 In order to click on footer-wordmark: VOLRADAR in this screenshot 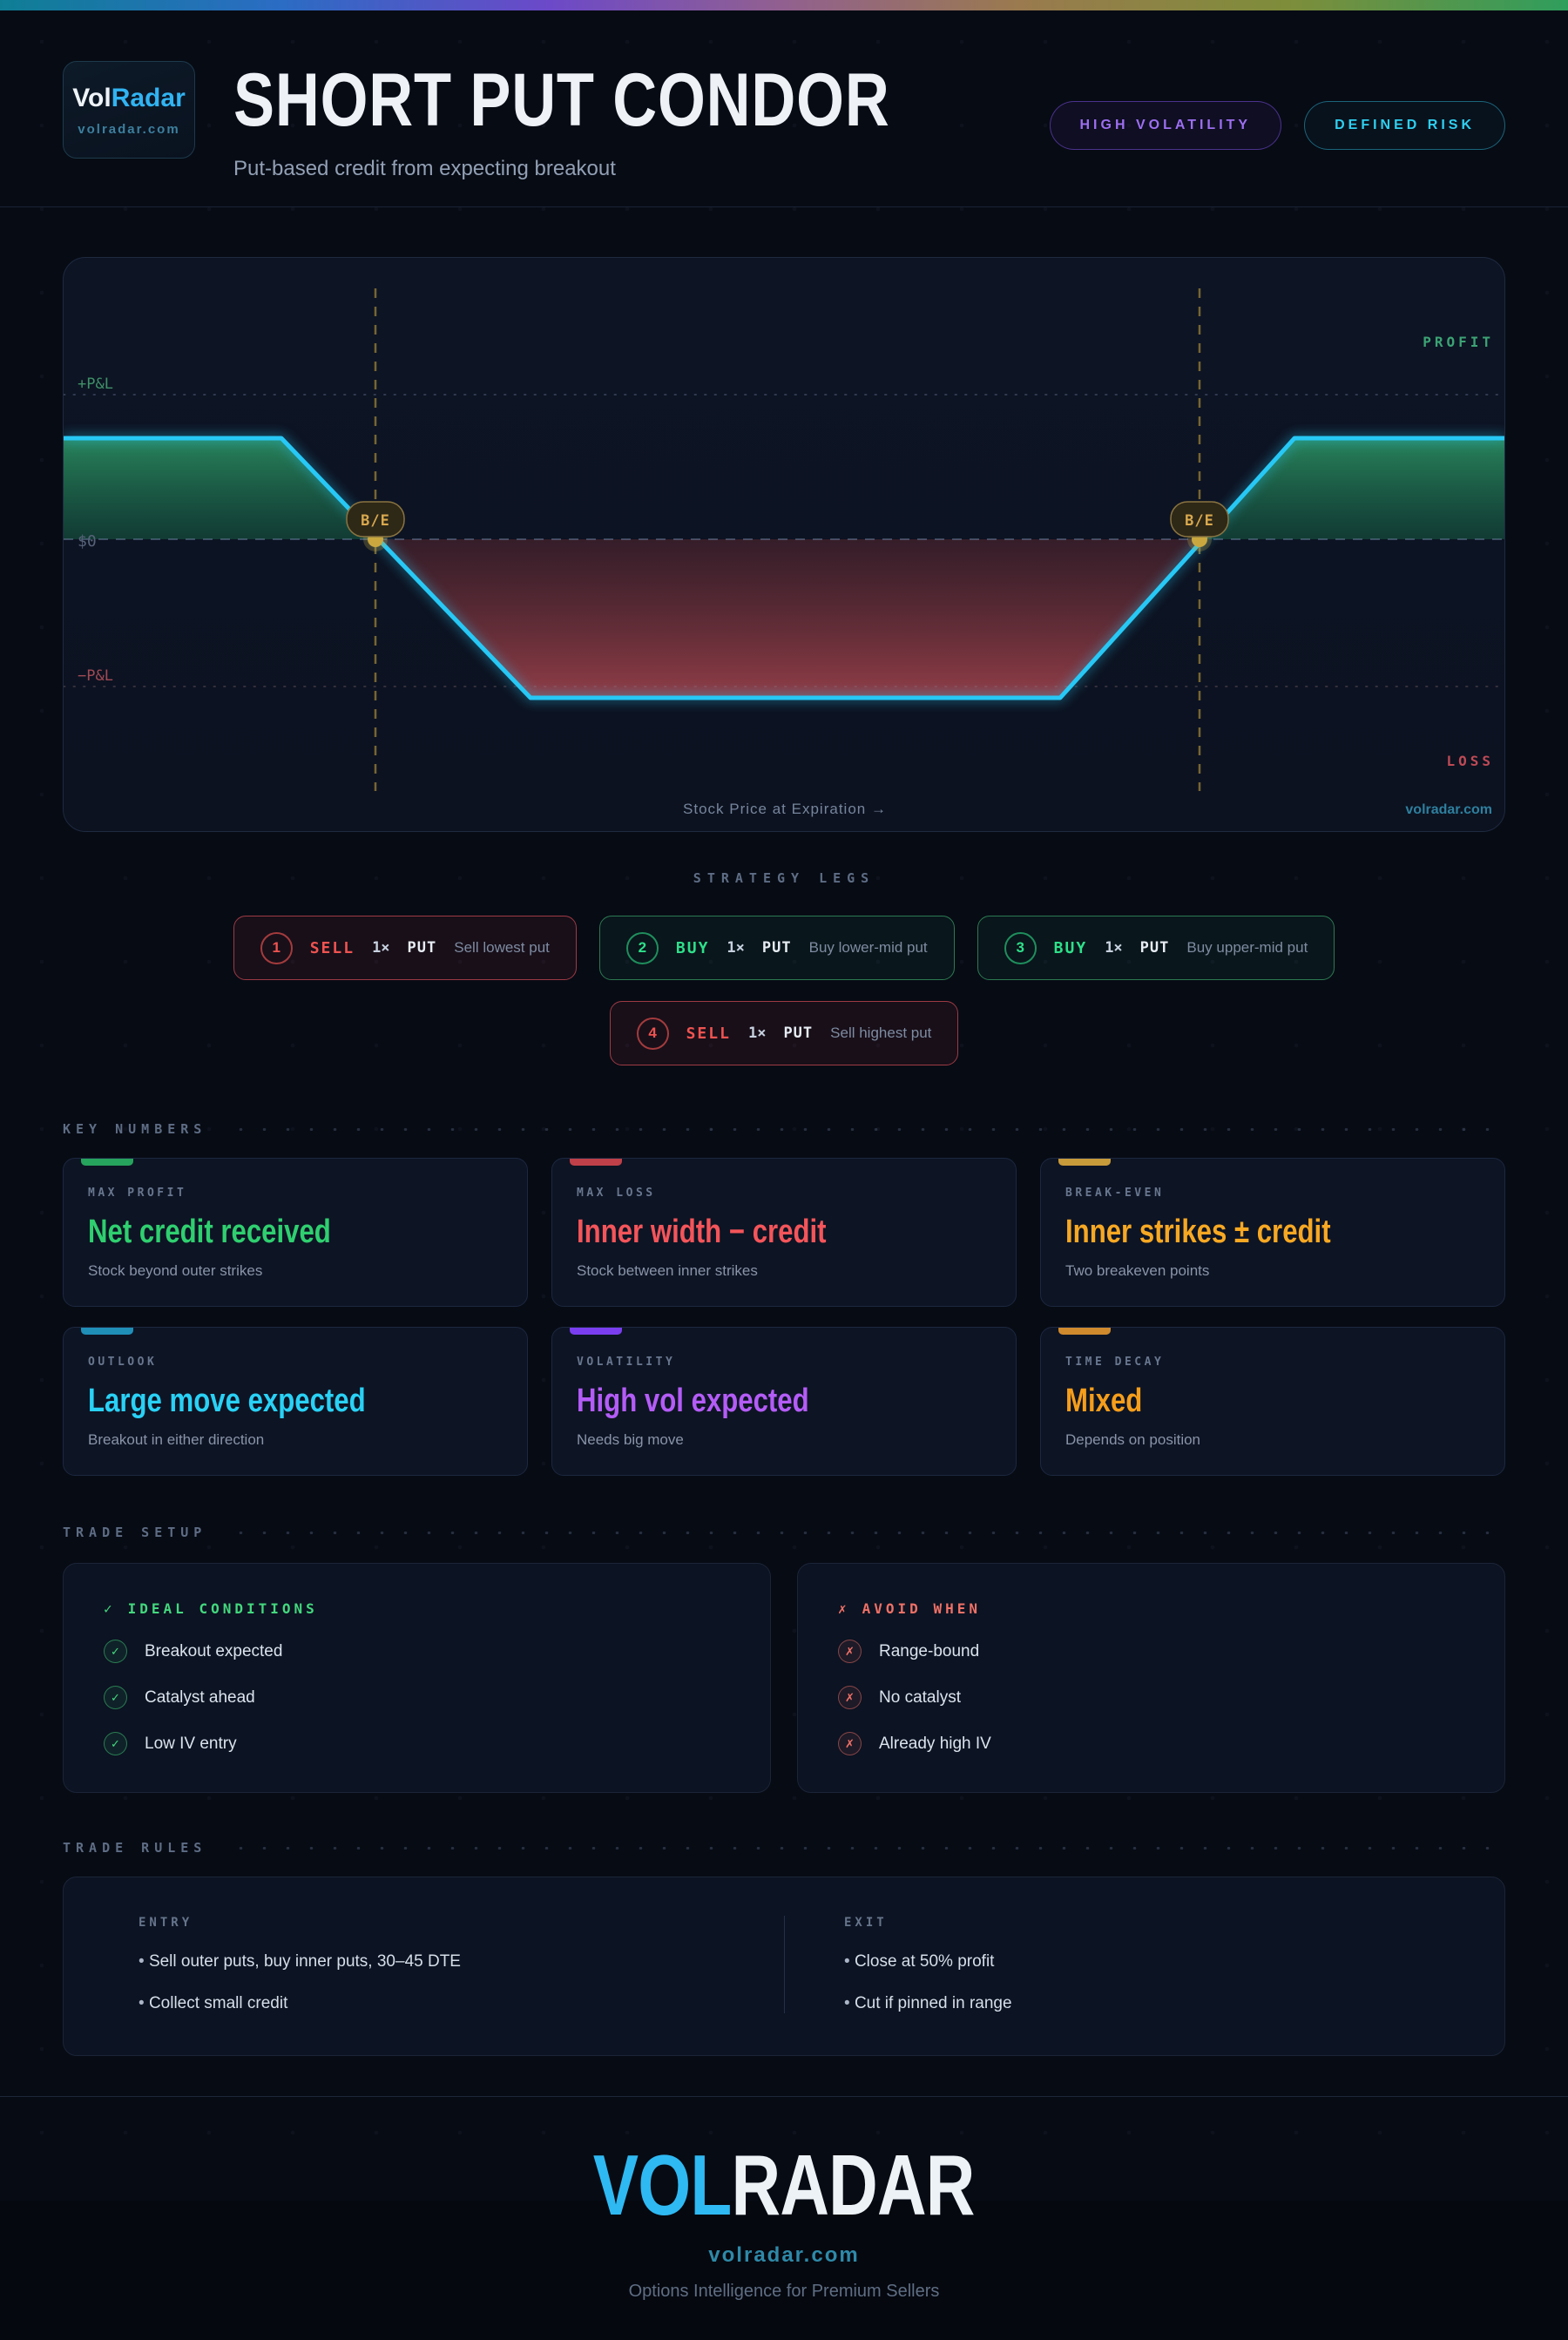, I will do `click(784, 2185)`.